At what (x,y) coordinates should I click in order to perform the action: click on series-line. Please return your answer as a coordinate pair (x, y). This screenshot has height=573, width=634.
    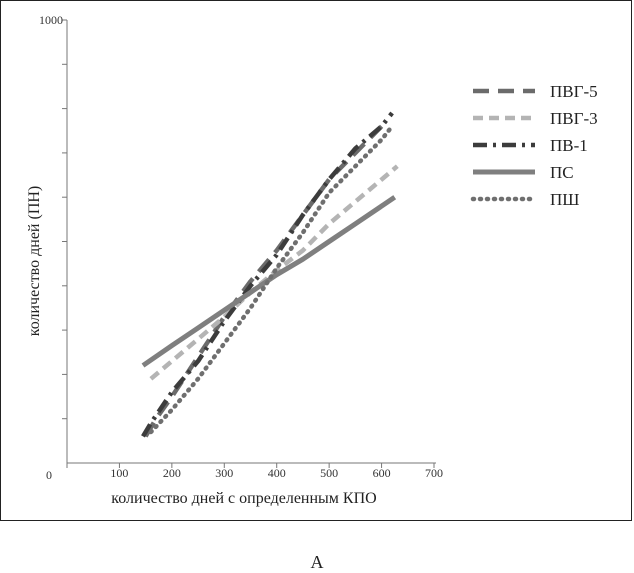
    Looking at the image, I should click on (269, 281).